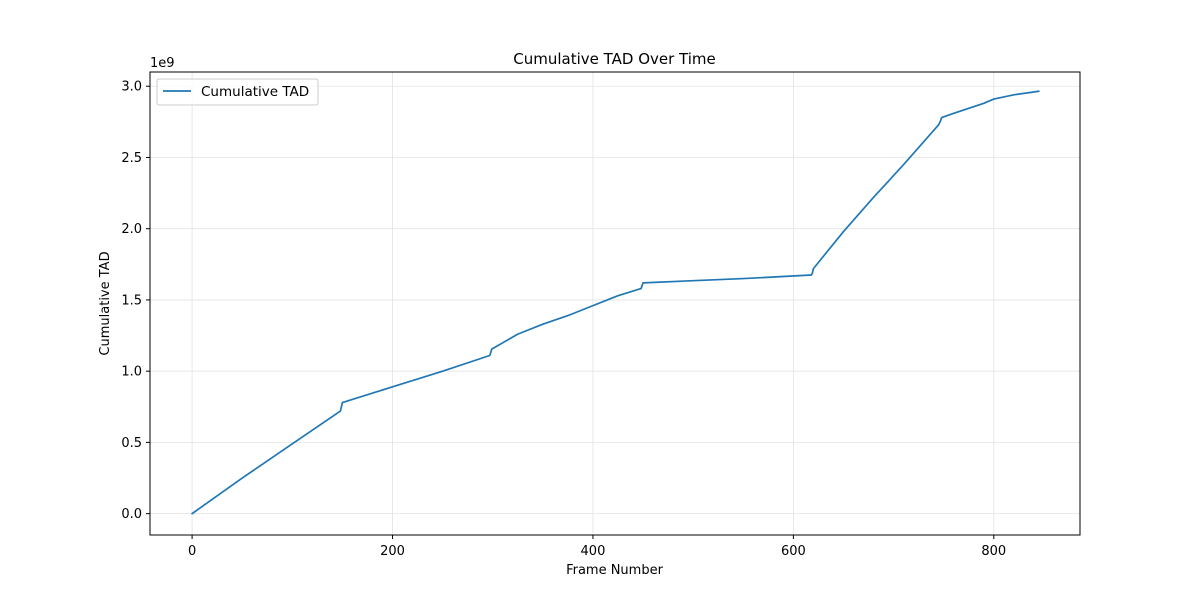  Describe the element at coordinates (131, 514) in the screenshot. I see `y-tick-label: 0.0` at that location.